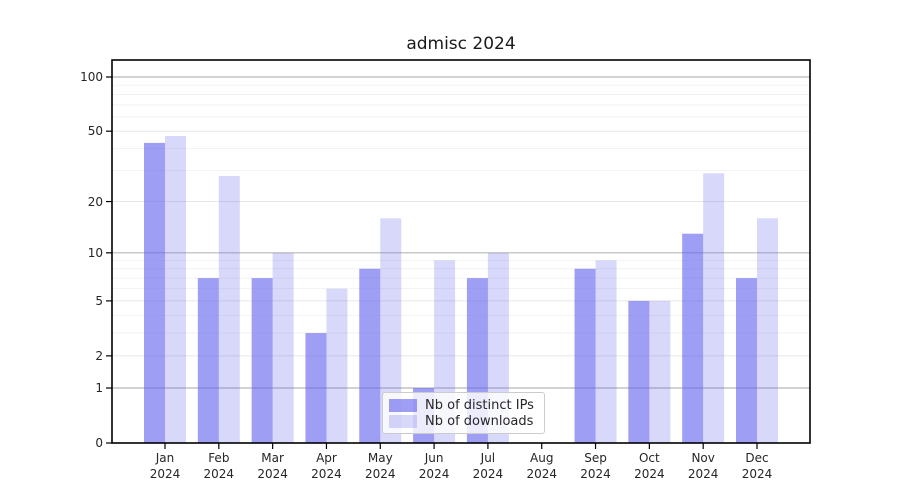  Describe the element at coordinates (391, 330) in the screenshot. I see `bar-downloads-may` at that location.